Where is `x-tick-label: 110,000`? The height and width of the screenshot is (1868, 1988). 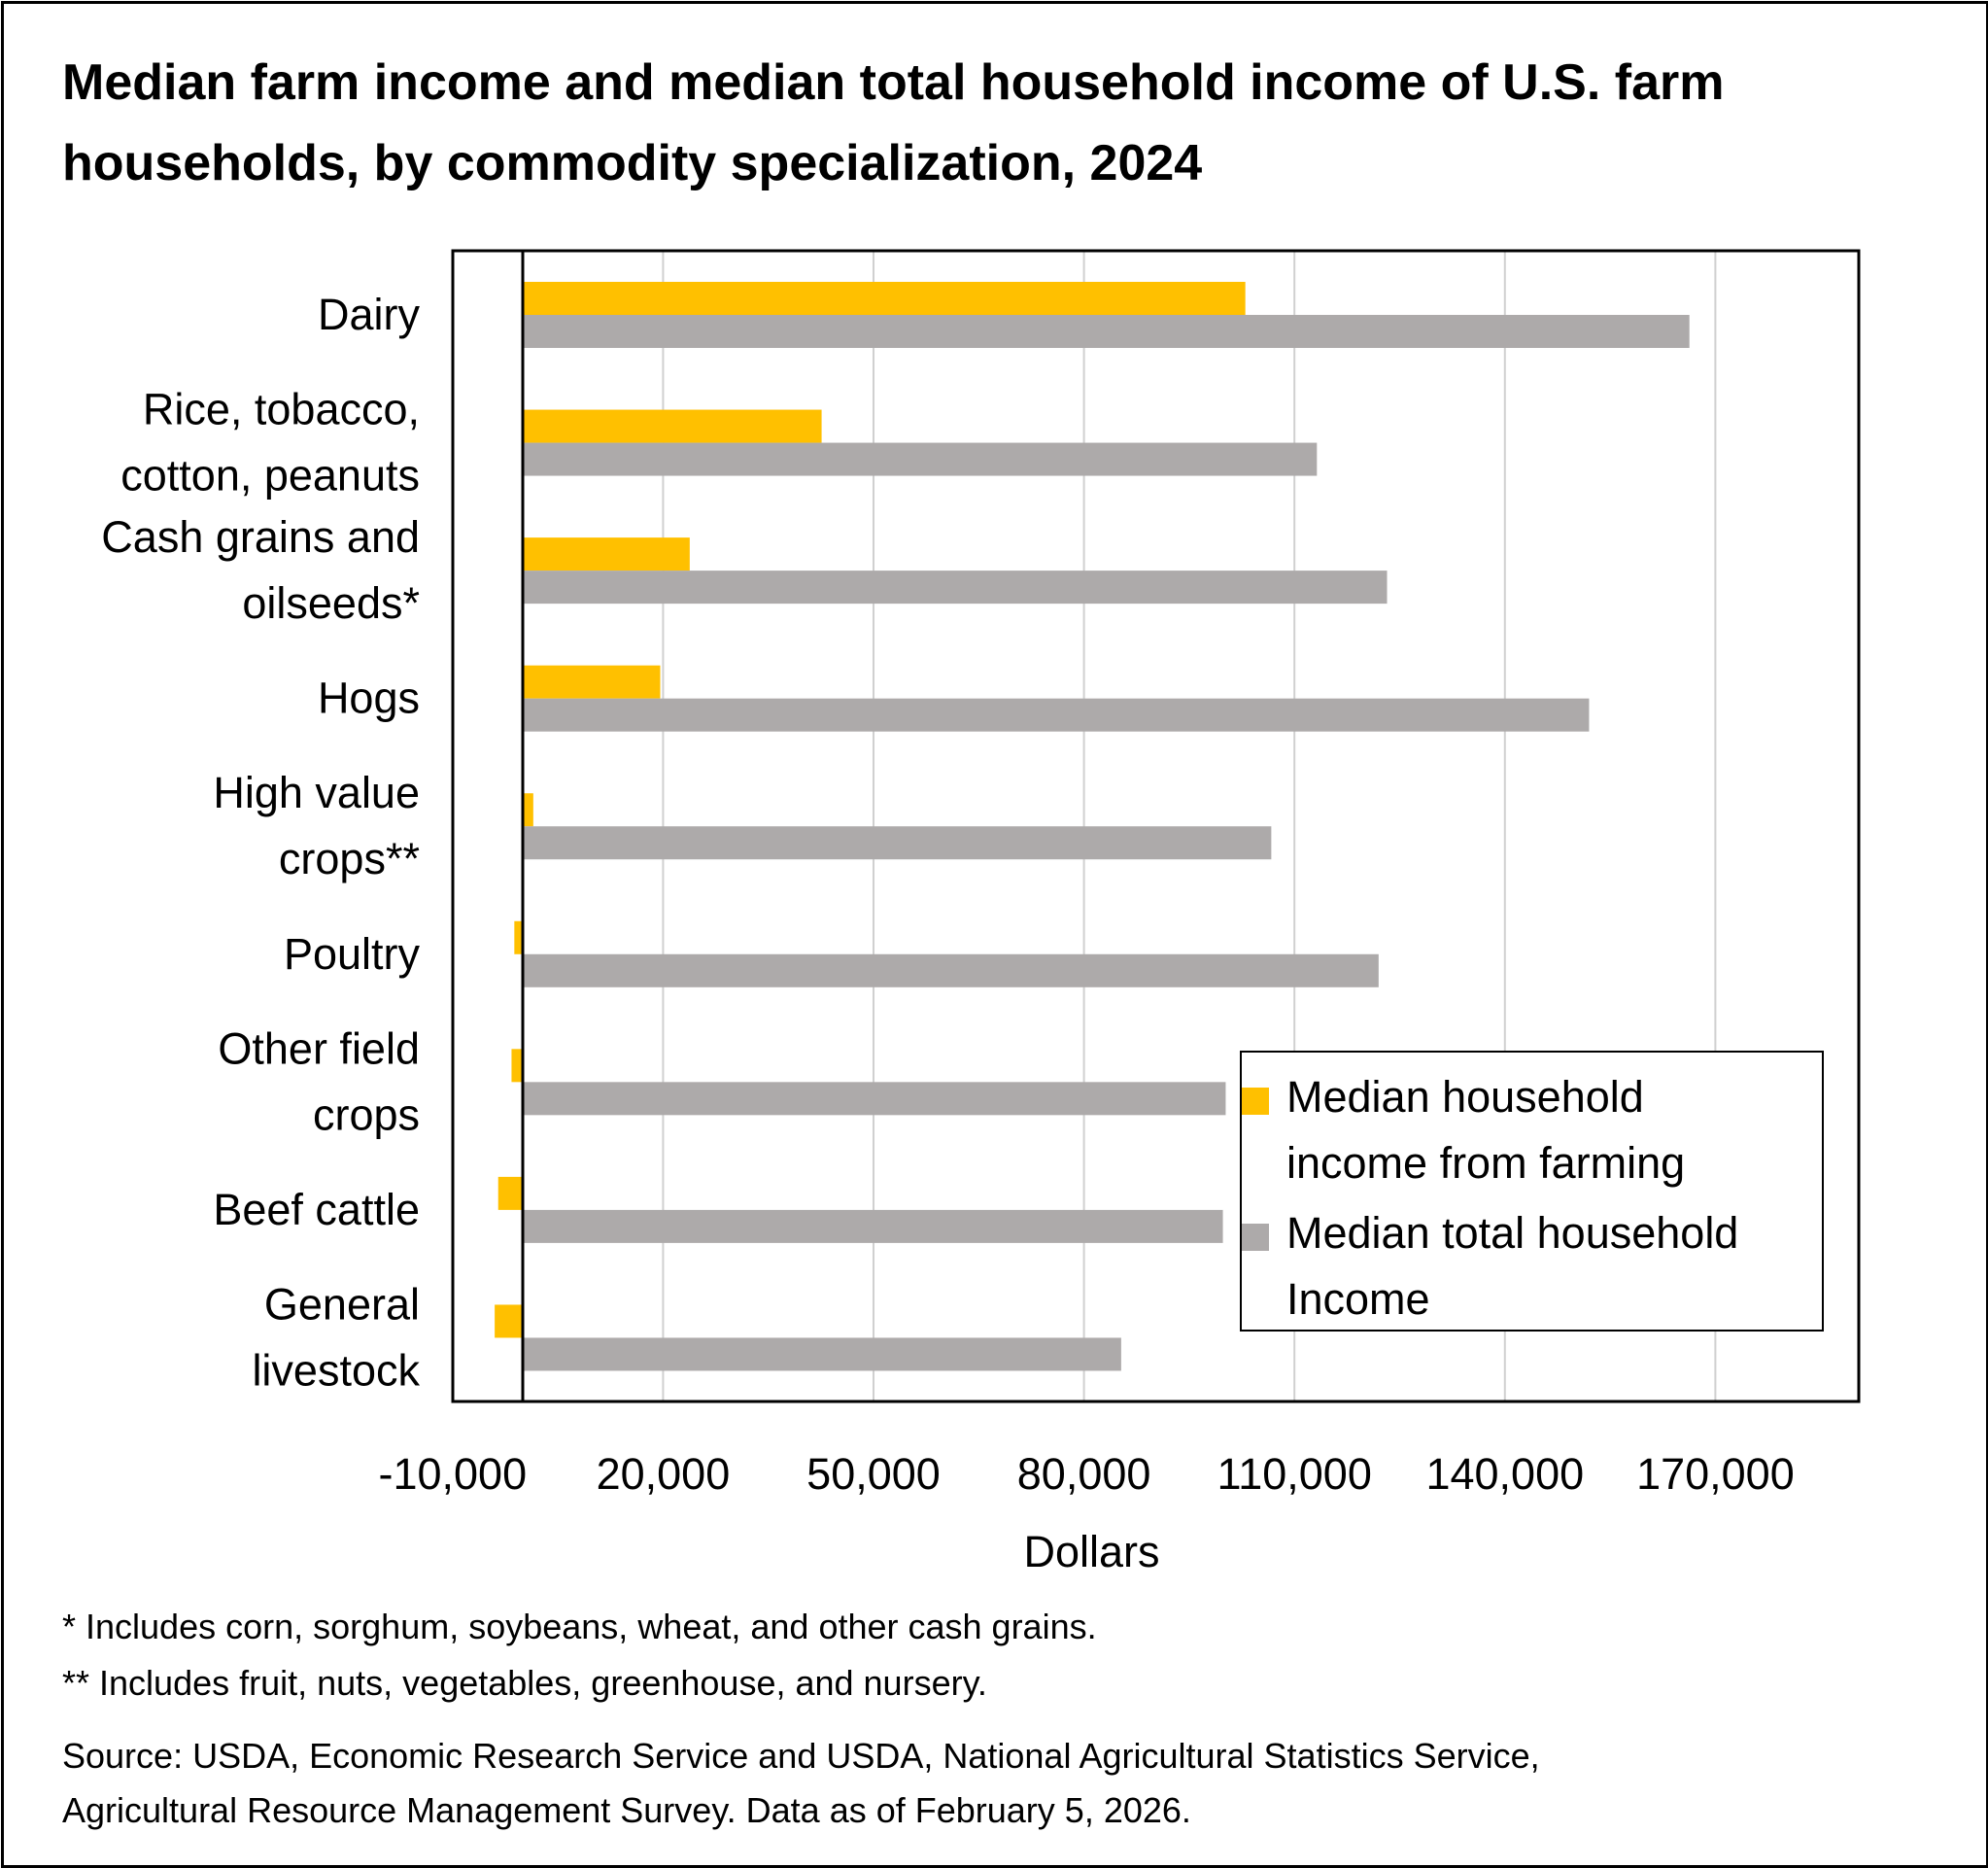 x-tick-label: 110,000 is located at coordinates (1295, 1474).